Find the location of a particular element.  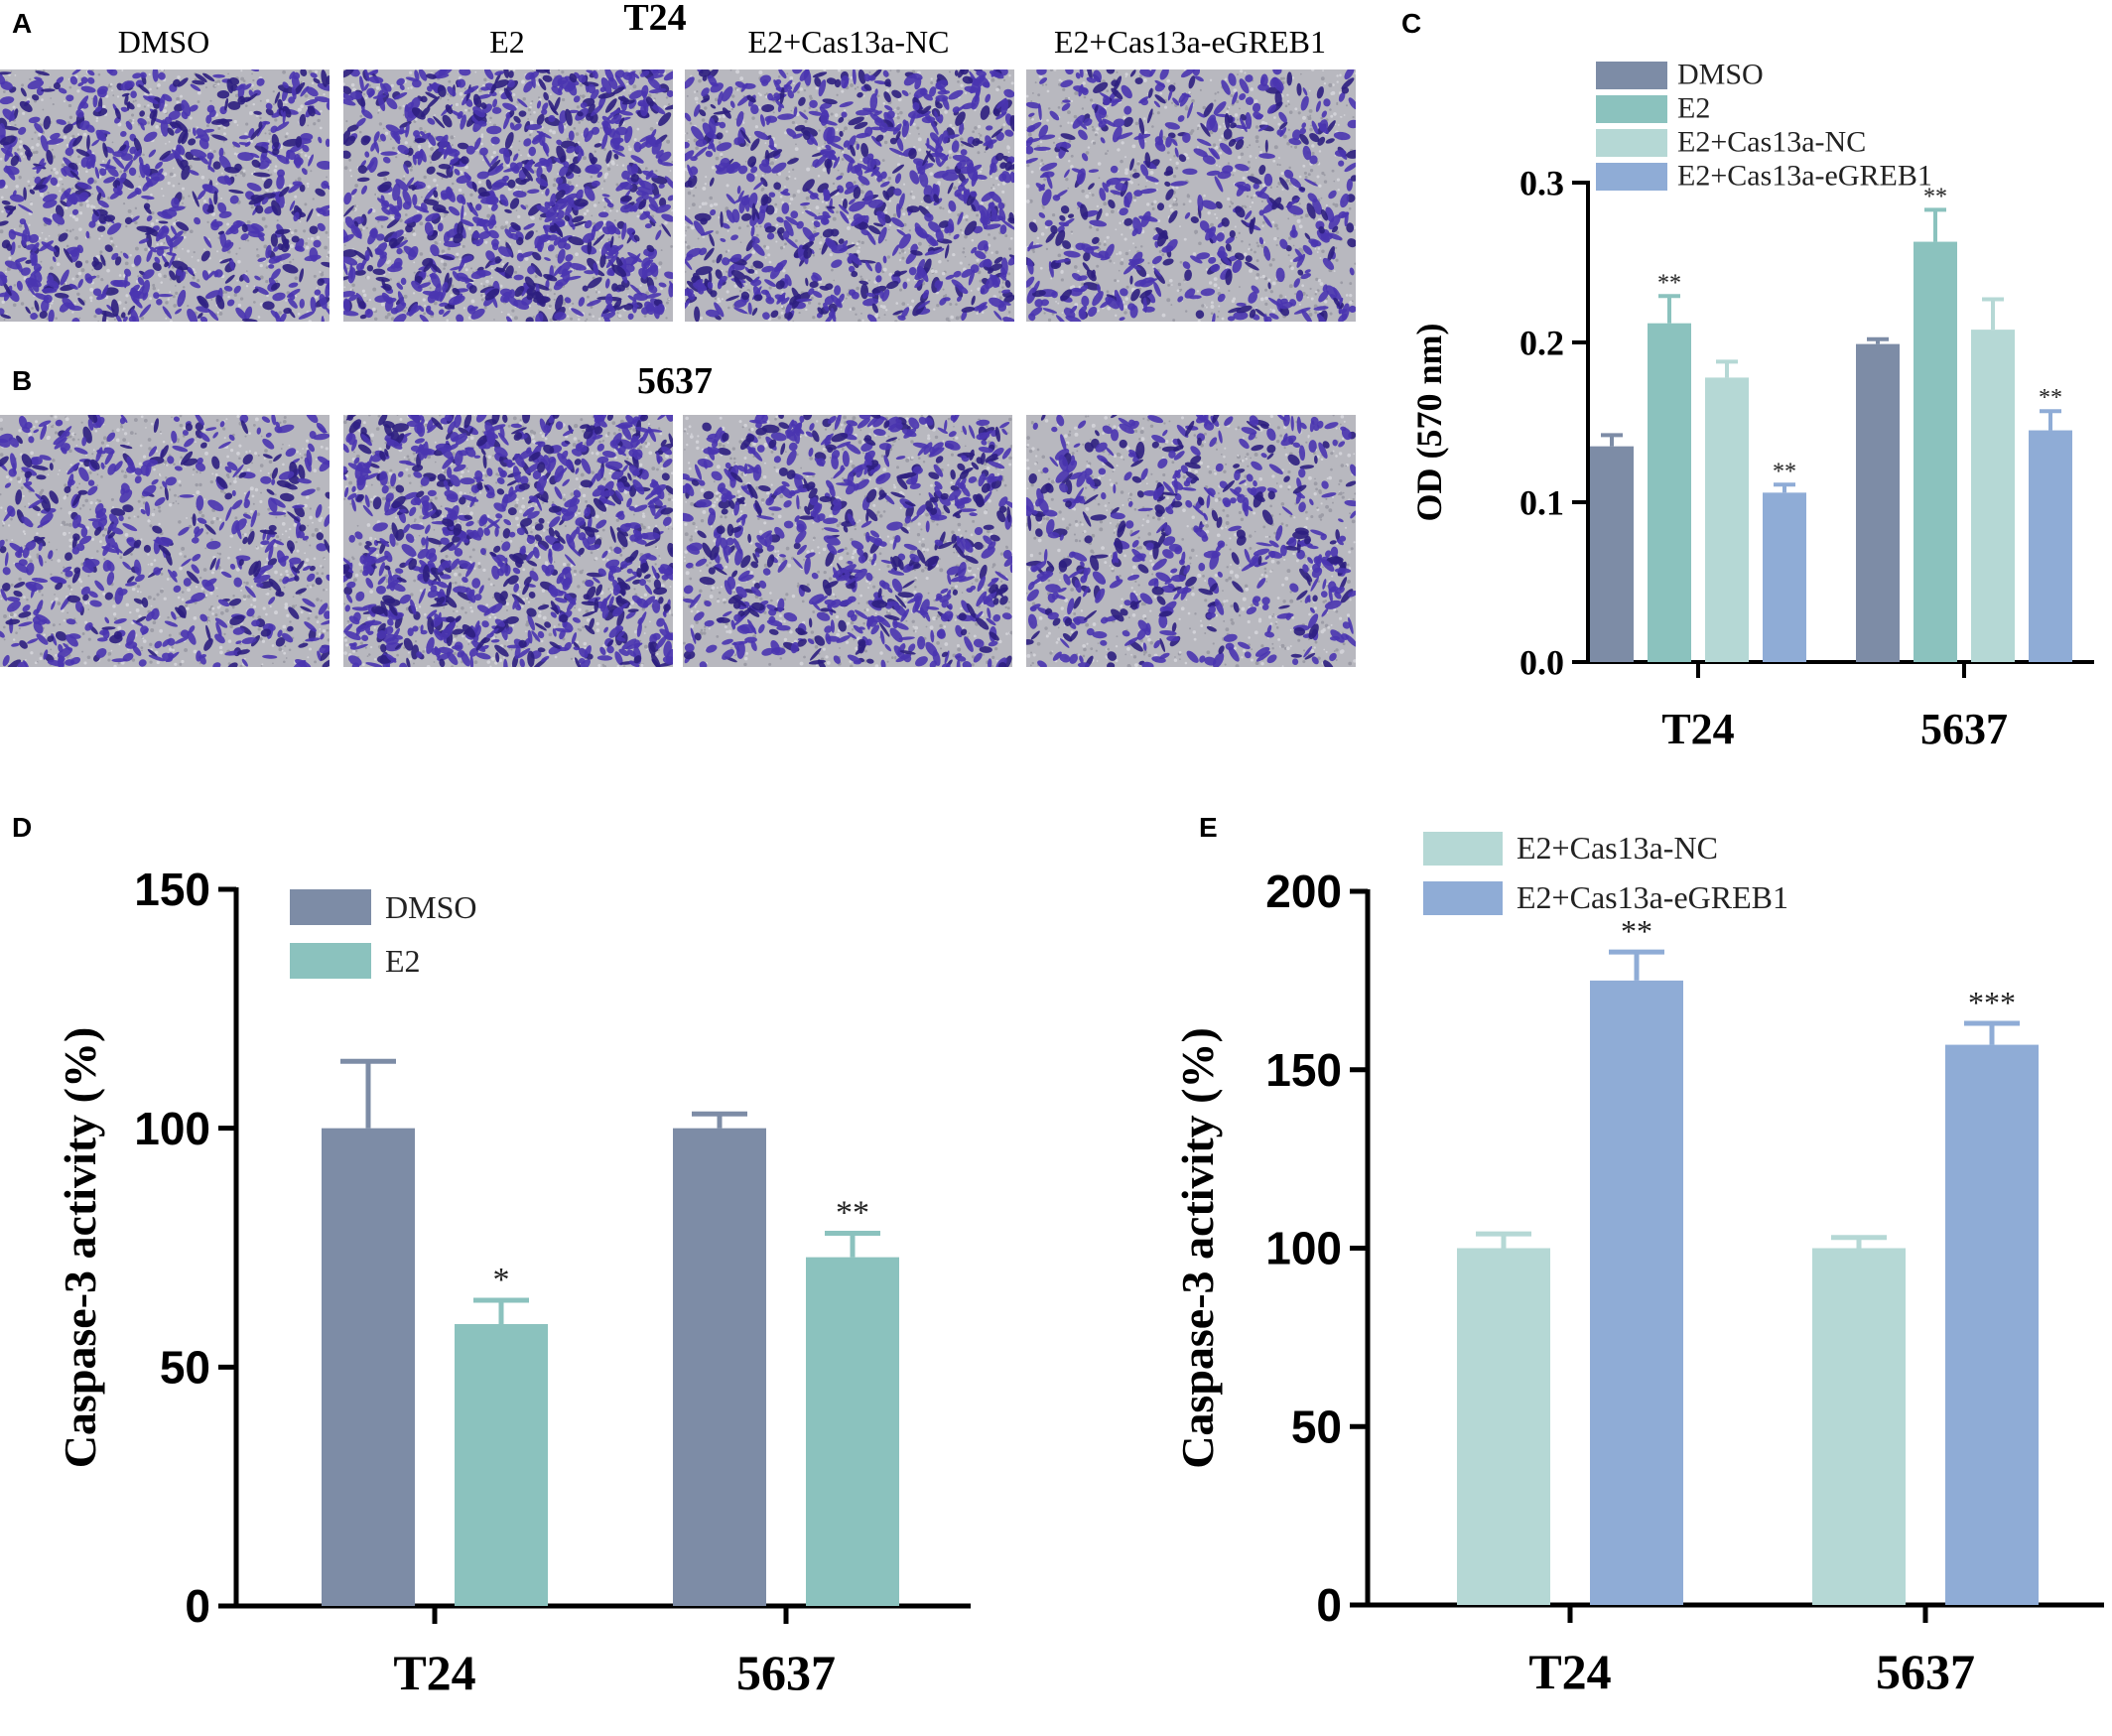

significance-label: *** is located at coordinates (1992, 1002).